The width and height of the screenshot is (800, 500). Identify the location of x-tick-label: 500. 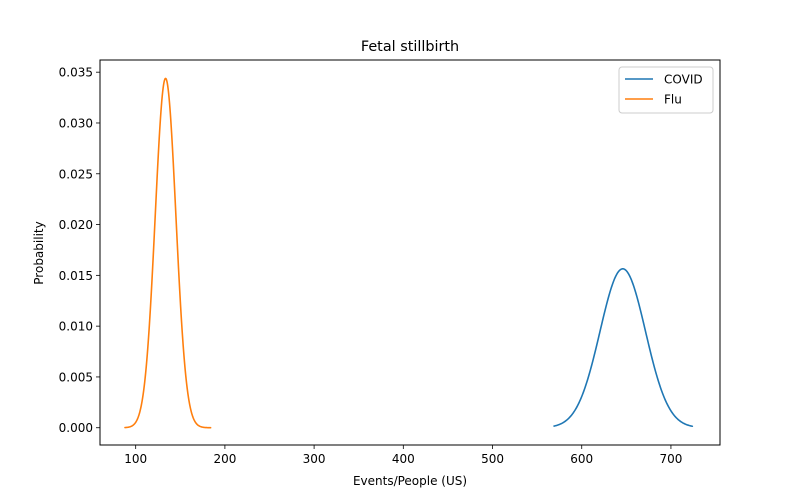
(492, 459).